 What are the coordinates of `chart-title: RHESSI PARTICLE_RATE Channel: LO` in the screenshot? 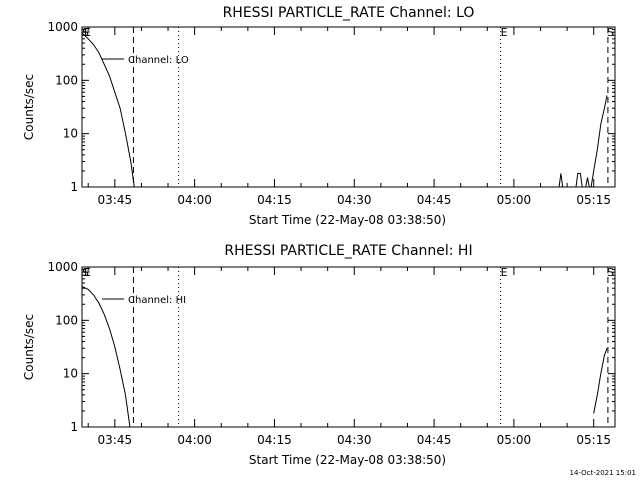 It's located at (349, 13).